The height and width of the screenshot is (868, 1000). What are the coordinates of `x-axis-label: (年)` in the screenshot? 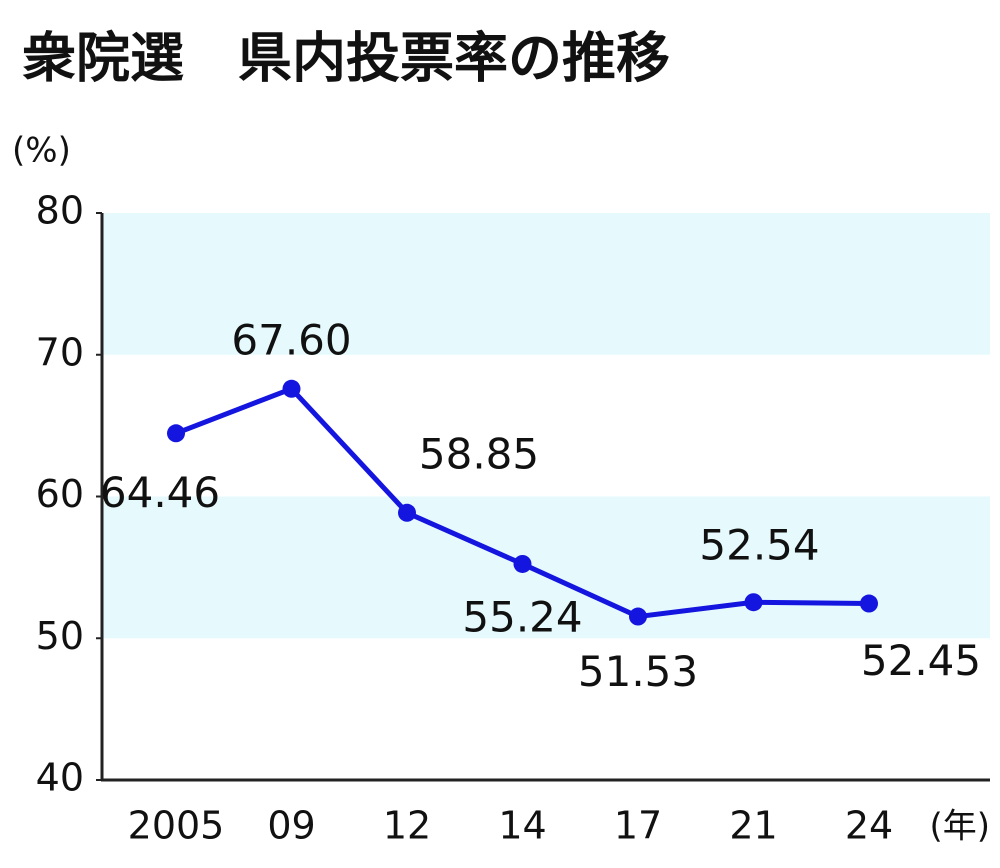 It's located at (959, 827).